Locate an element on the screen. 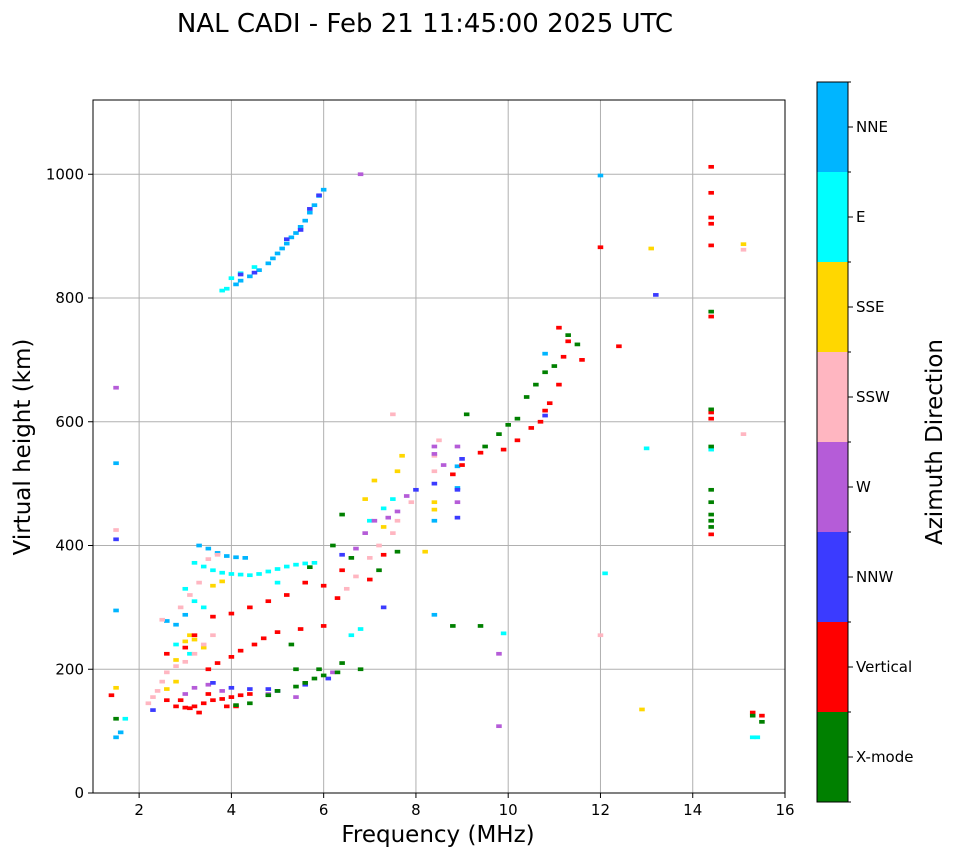 This screenshot has height=857, width=958. x-tick-label: 12 is located at coordinates (600, 810).